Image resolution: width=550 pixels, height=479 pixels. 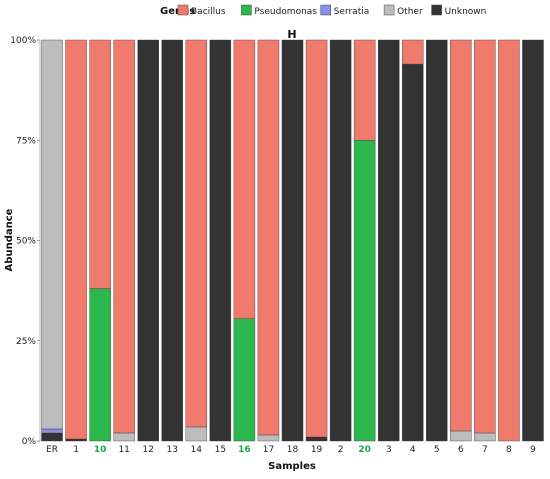 What do you see at coordinates (285, 12) in the screenshot?
I see `legend-label-pseudomonas: Pseudomonas` at bounding box center [285, 12].